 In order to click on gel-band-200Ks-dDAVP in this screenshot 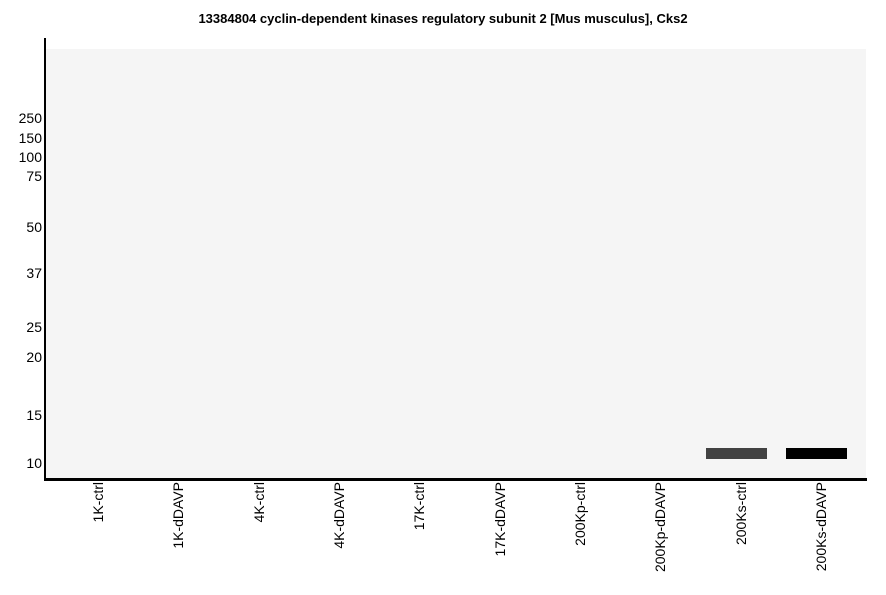, I will do `click(816, 453)`.